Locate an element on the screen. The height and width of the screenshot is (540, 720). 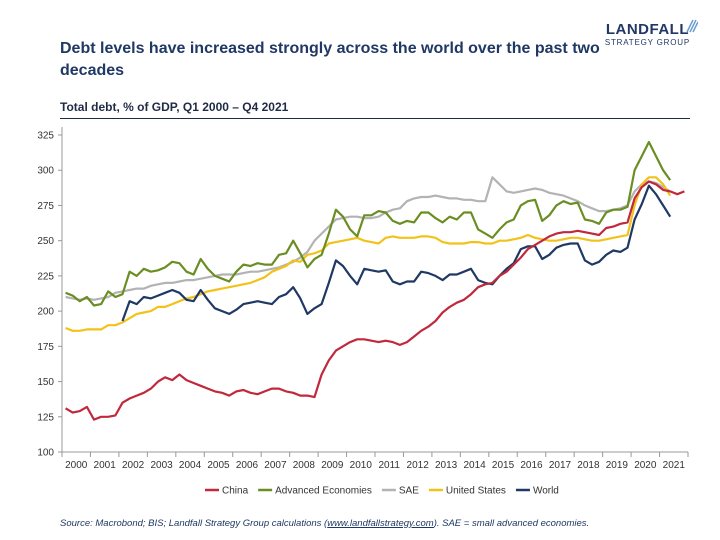
x-tick-label: 2001 is located at coordinates (105, 465).